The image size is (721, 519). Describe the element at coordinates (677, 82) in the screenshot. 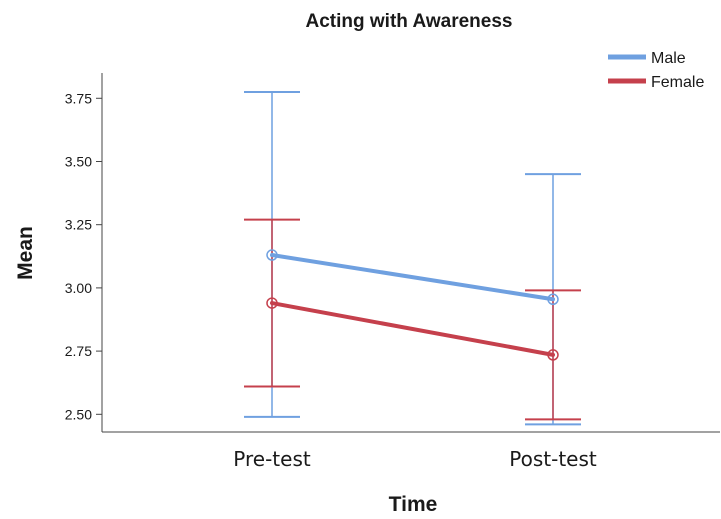

I see `legend-label-female: Female` at that location.